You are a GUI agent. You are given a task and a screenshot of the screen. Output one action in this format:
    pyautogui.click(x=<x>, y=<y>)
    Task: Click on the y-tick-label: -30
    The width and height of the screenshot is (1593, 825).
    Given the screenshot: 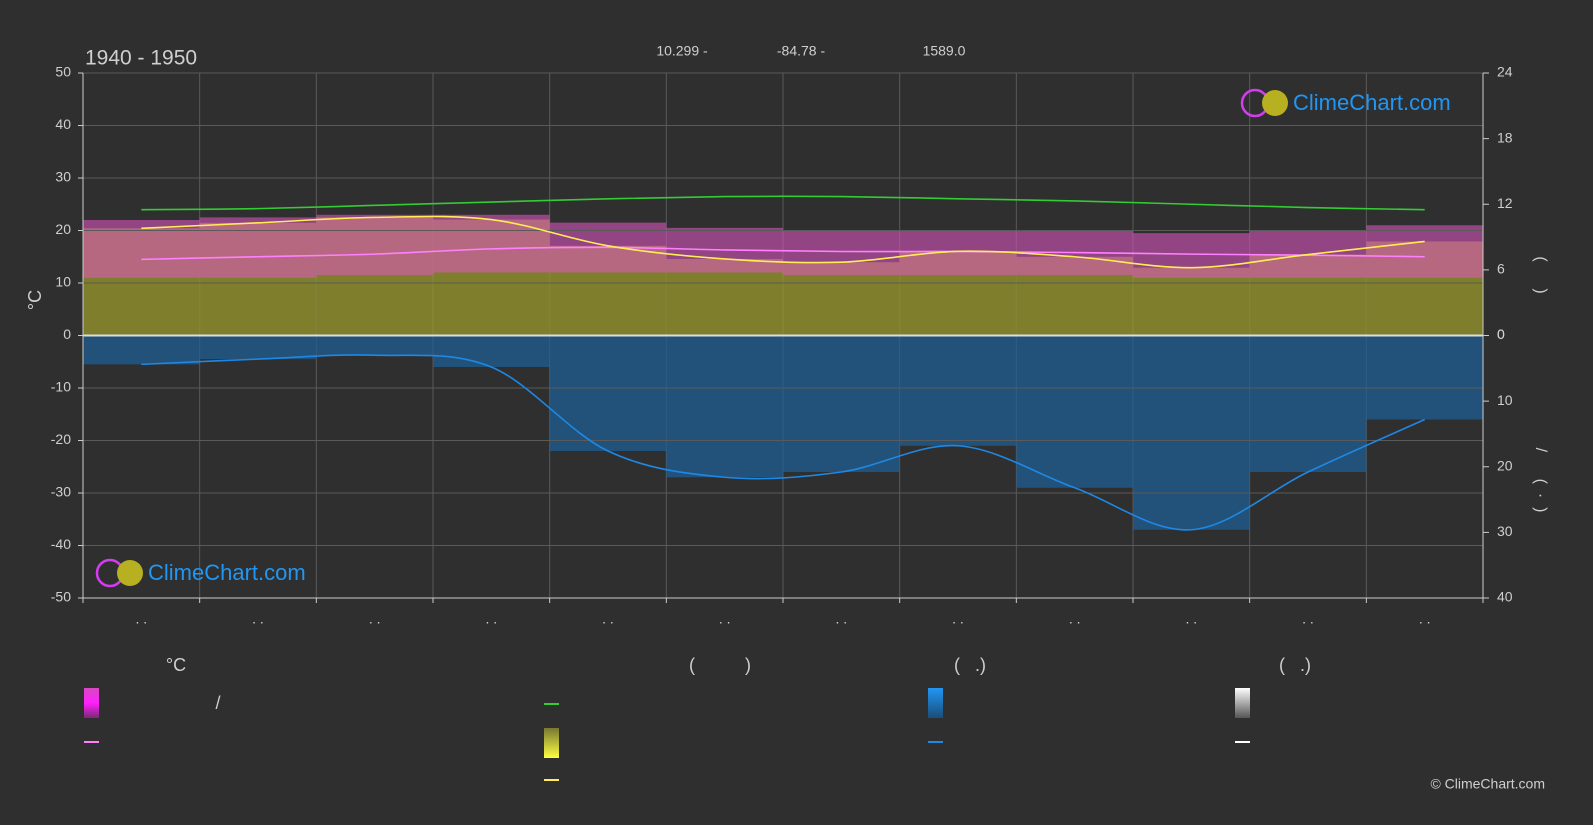 What is the action you would take?
    pyautogui.click(x=61, y=492)
    